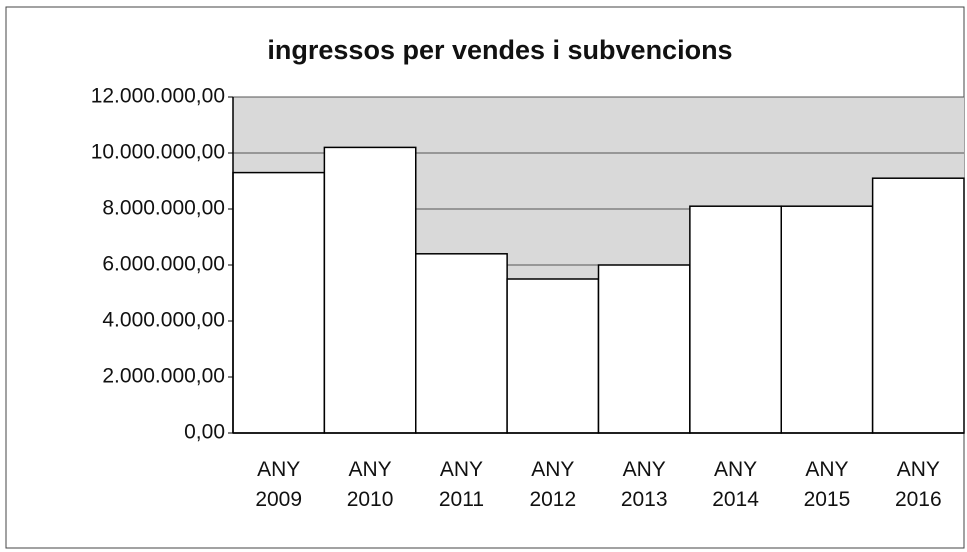 Image resolution: width=967 pixels, height=552 pixels. I want to click on y-tick-label: 8.000.000,00, so click(163, 208).